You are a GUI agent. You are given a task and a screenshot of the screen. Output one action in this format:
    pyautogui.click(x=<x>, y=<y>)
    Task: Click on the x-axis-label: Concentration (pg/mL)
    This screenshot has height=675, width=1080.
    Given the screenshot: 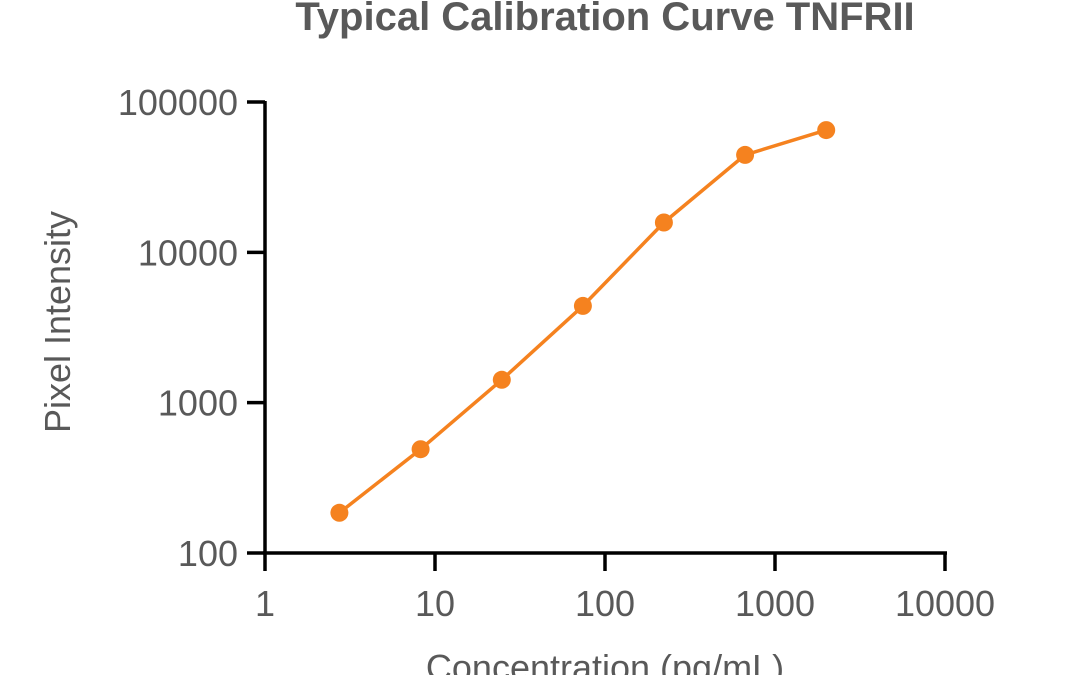 What is the action you would take?
    pyautogui.click(x=605, y=661)
    